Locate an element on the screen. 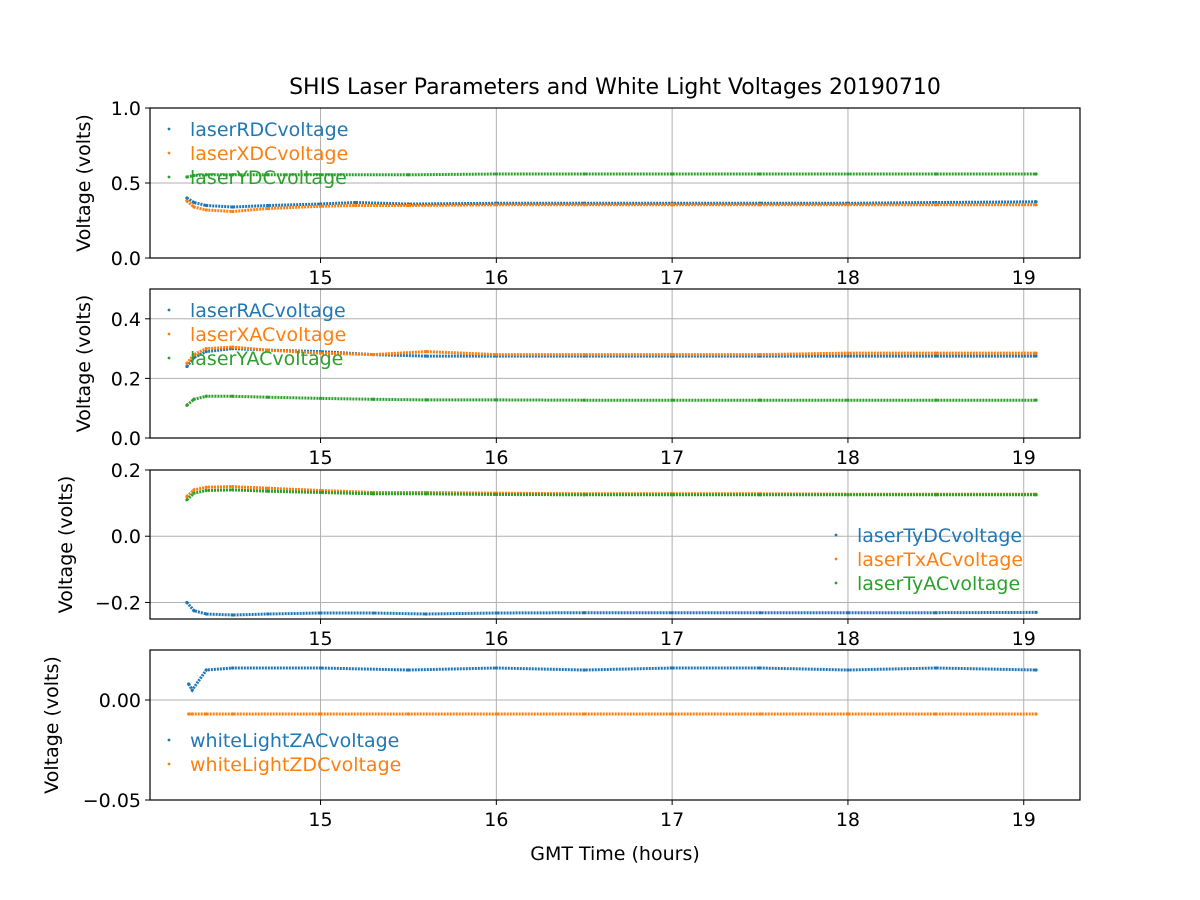 This screenshot has height=900, width=1200. y-axis-label: Voltage (volts) is located at coordinates (84, 364).